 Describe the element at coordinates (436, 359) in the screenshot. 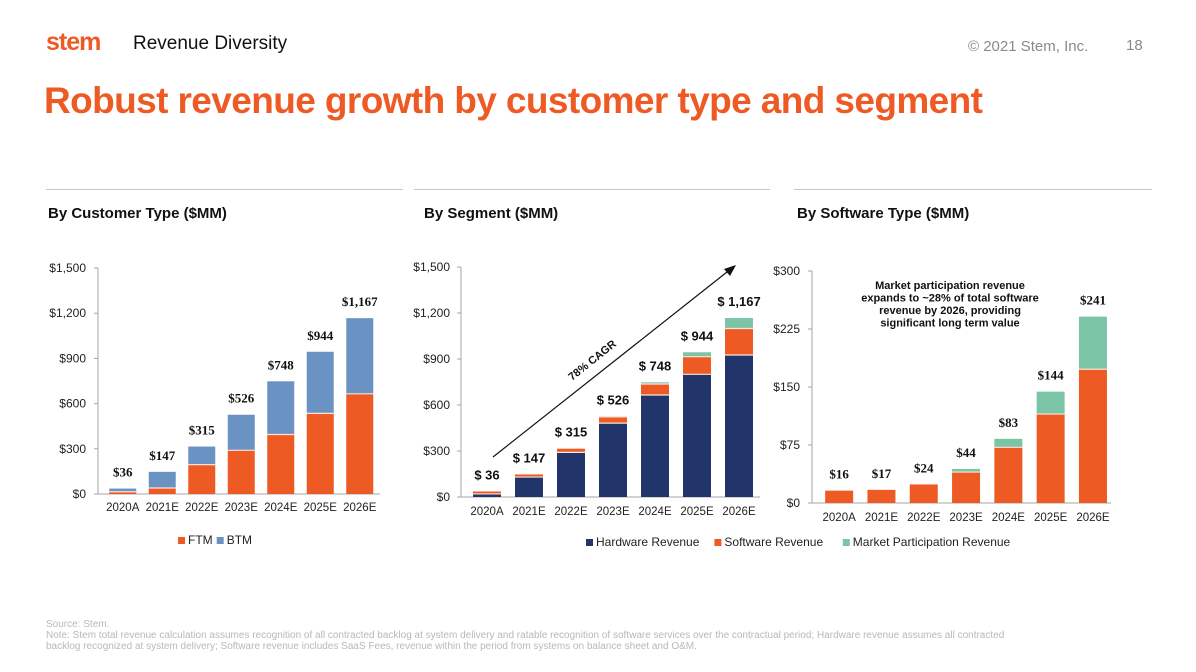

I see `chart2-y-tick-label: $900` at that location.